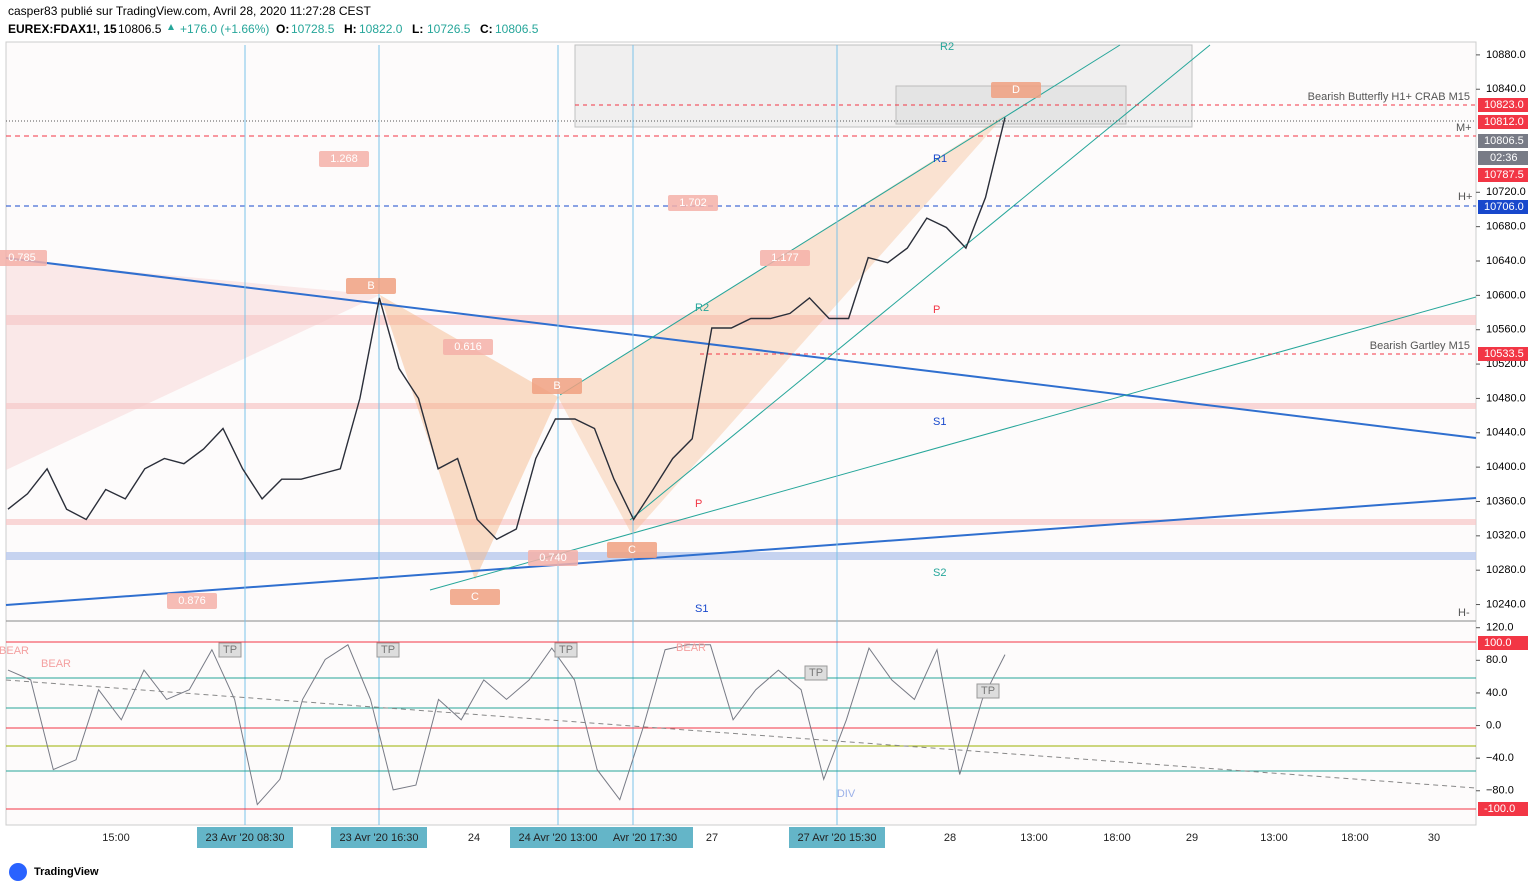 This screenshot has height=895, width=1540. Describe the element at coordinates (381, 29) in the screenshot. I see `ohlc-value: 10822.0` at that location.